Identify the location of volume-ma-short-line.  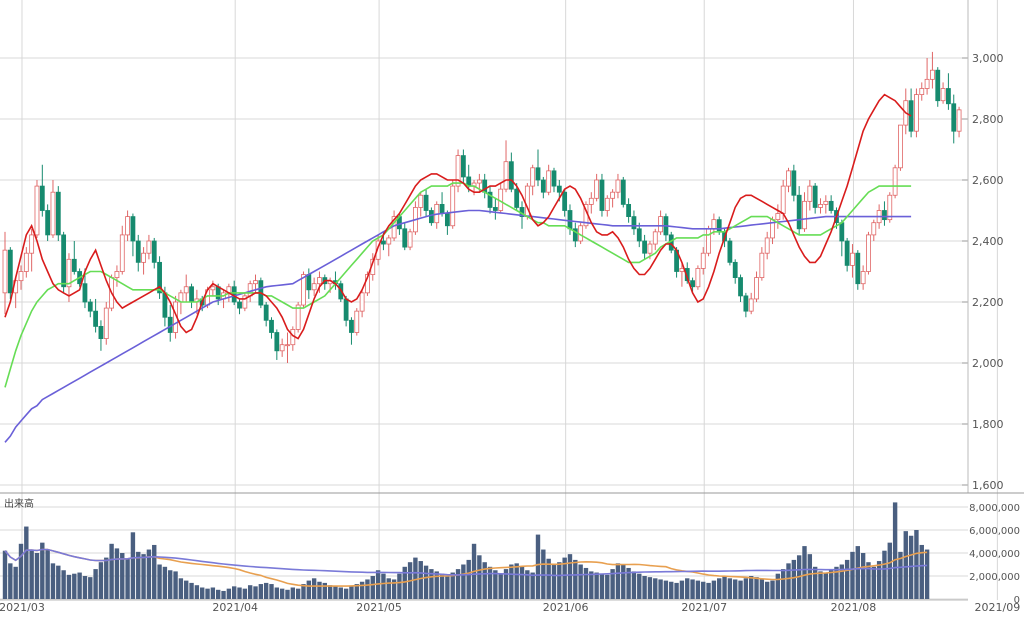
(466, 567).